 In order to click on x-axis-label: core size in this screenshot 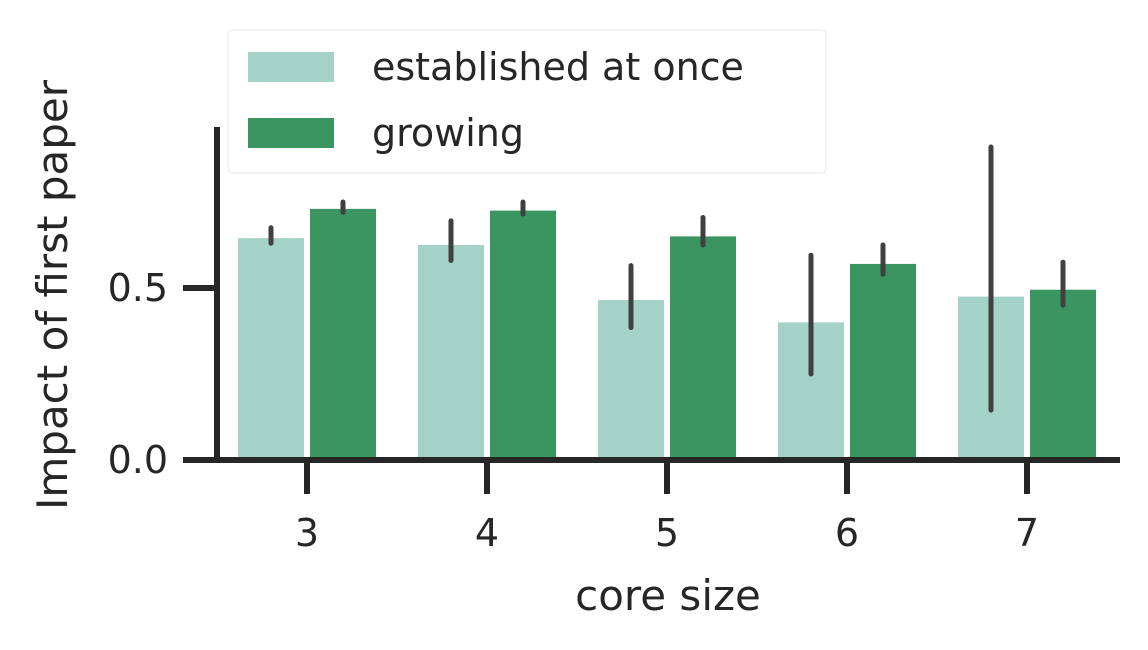, I will do `click(668, 595)`.